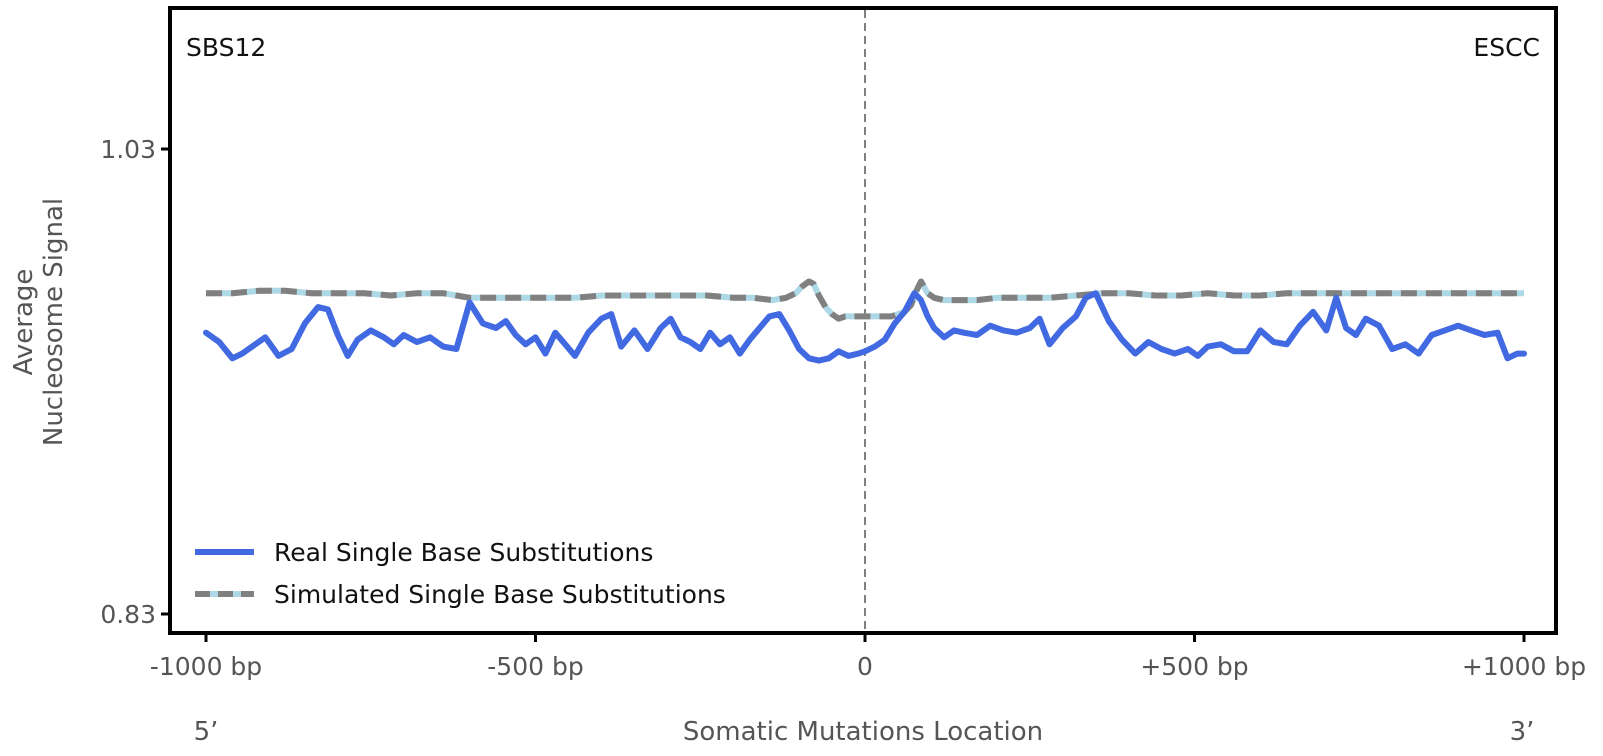 This screenshot has height=756, width=1603. Describe the element at coordinates (463, 552) in the screenshot. I see `legend-real-label: Real Single Base Substitutions` at that location.